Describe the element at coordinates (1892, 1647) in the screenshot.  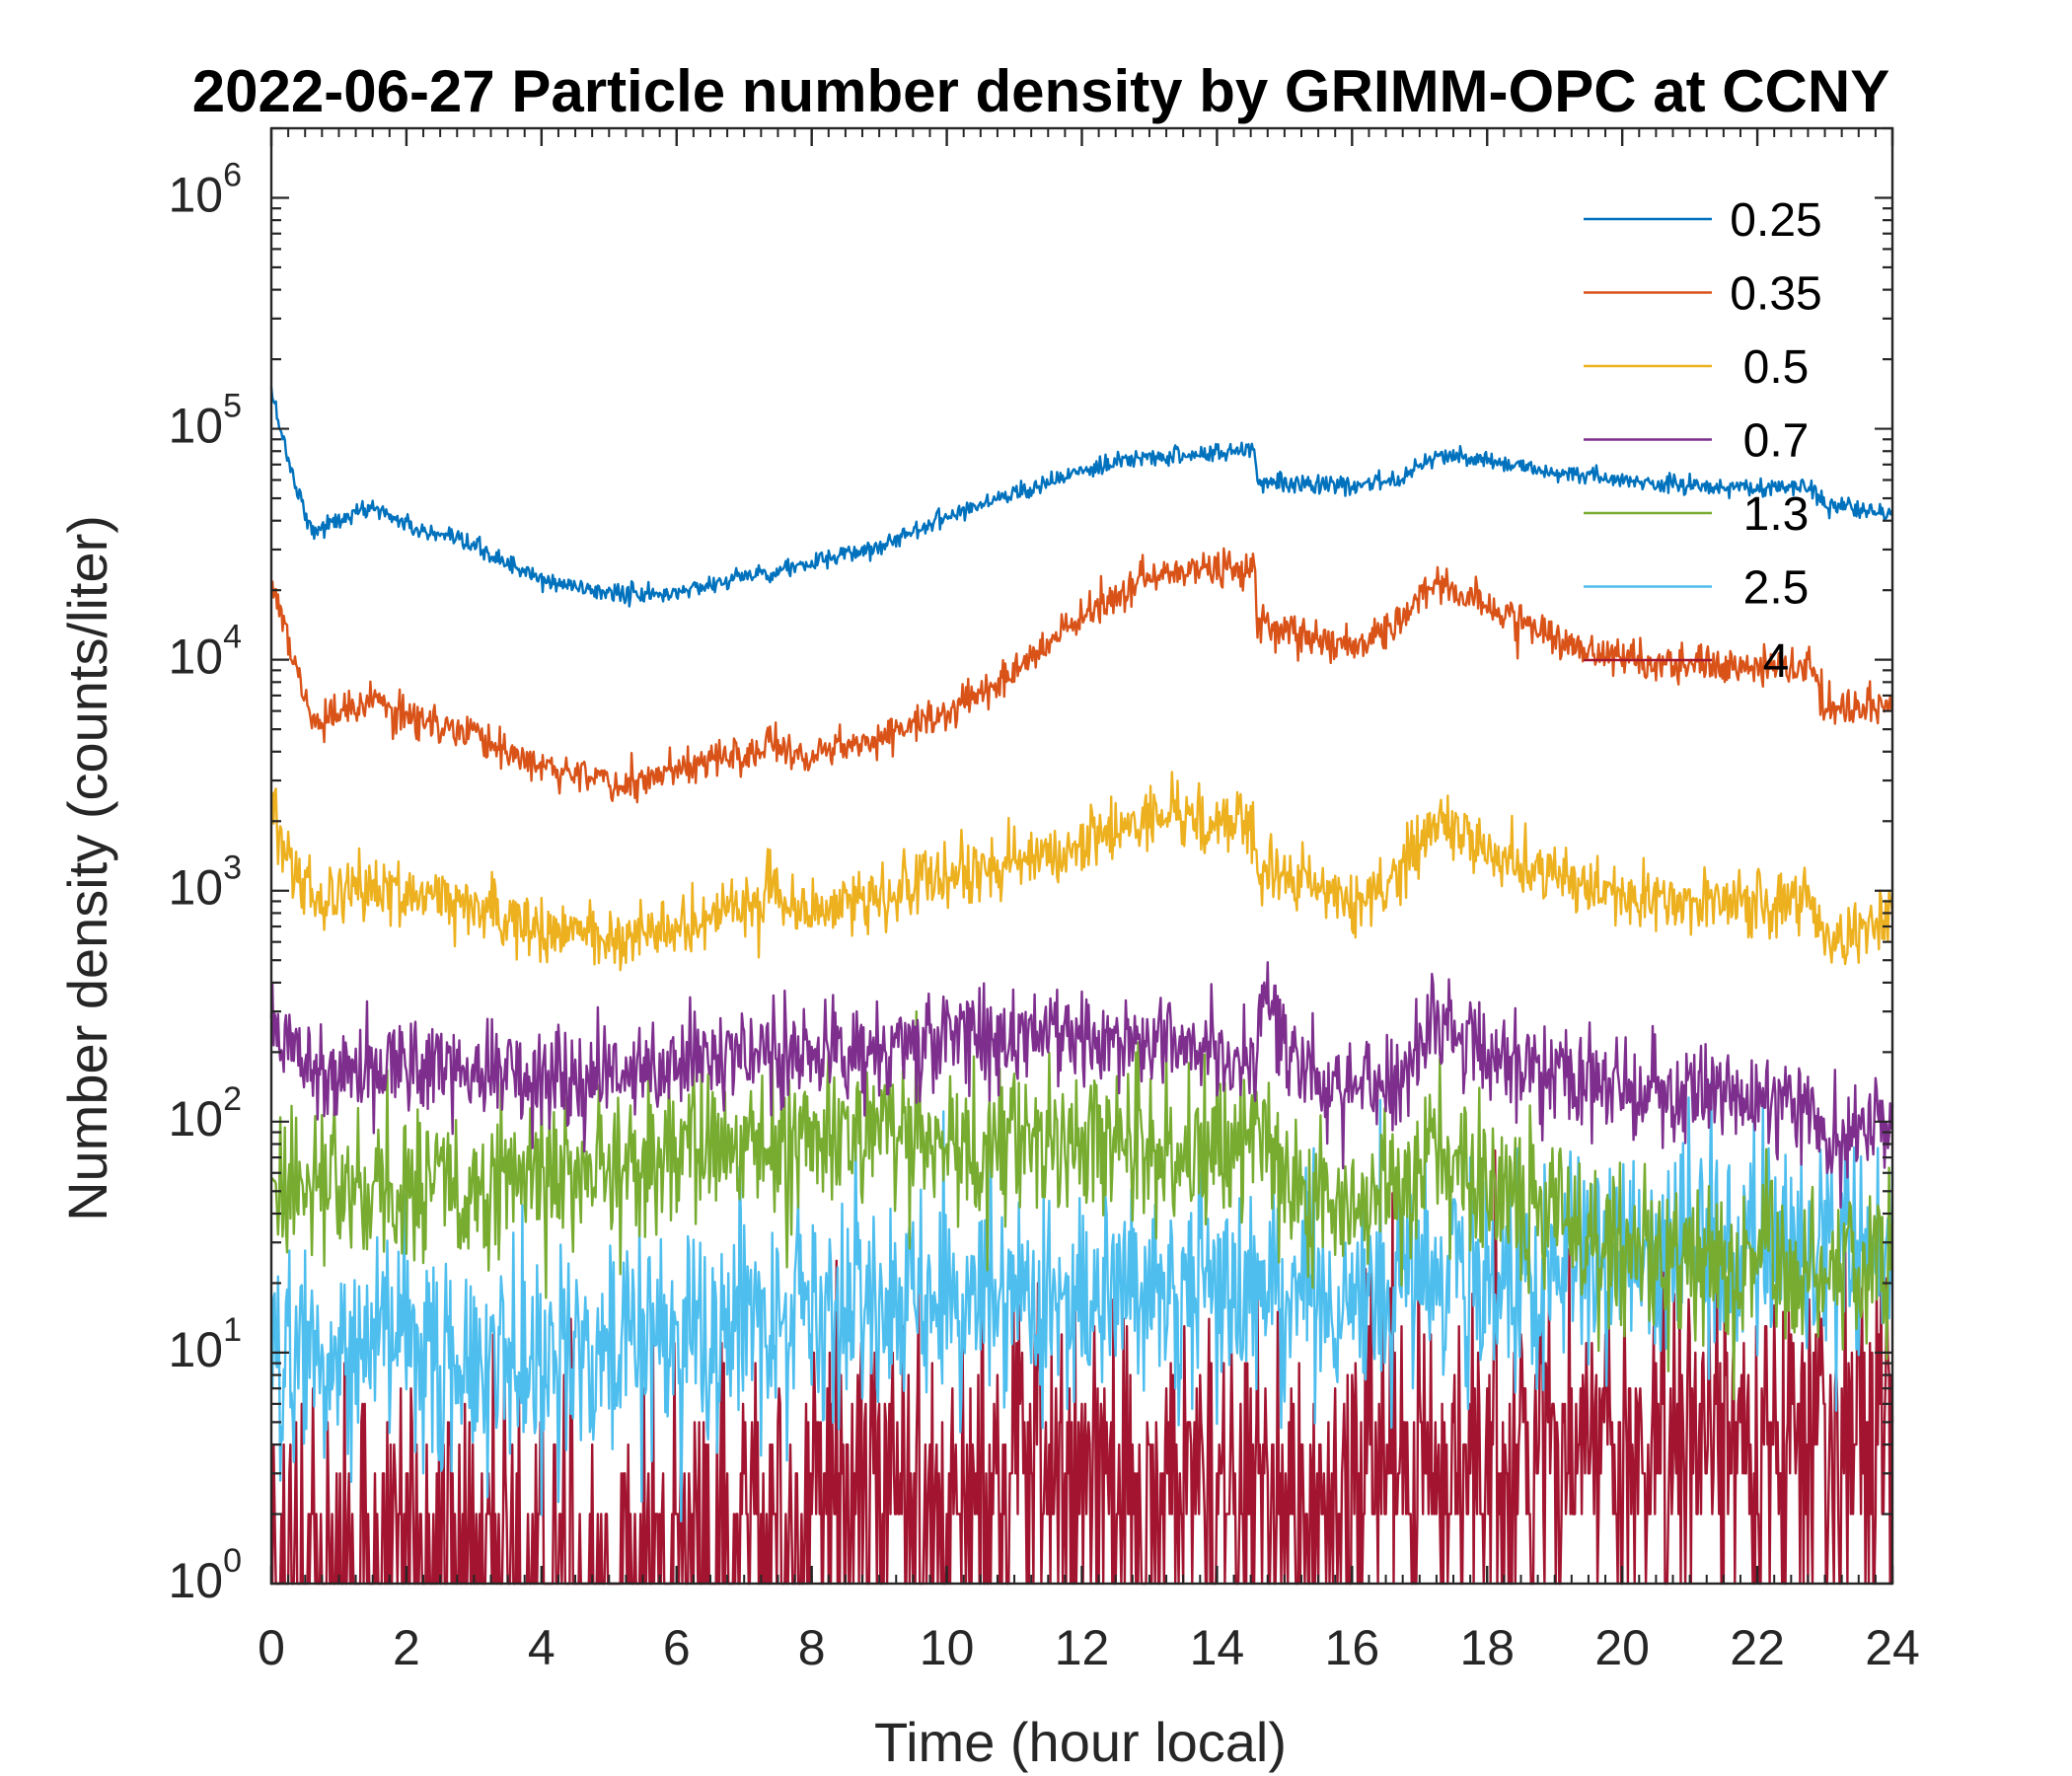
I see `x-tick-label: 24` at that location.